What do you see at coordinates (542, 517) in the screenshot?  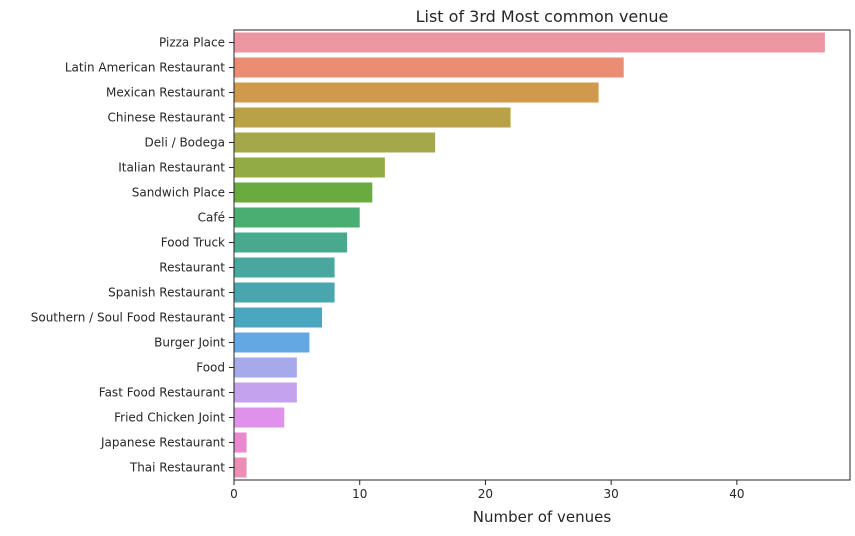 I see `x-axis-title: Number of venues` at bounding box center [542, 517].